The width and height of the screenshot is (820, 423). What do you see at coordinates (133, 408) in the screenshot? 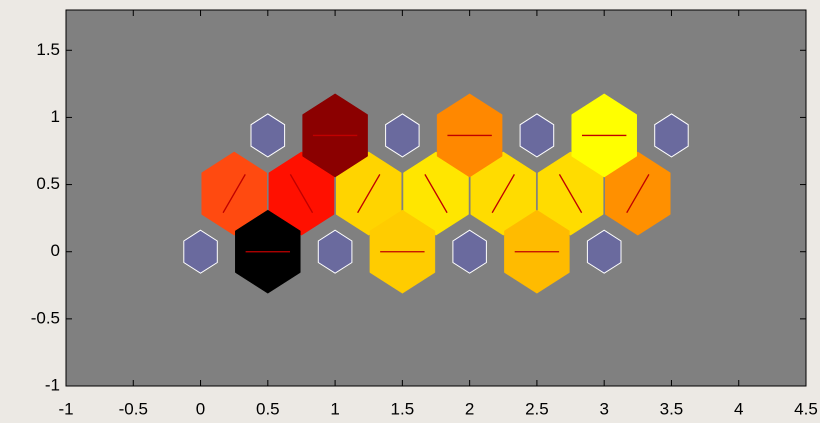
I see `x-tick-label: -0.5` at bounding box center [133, 408].